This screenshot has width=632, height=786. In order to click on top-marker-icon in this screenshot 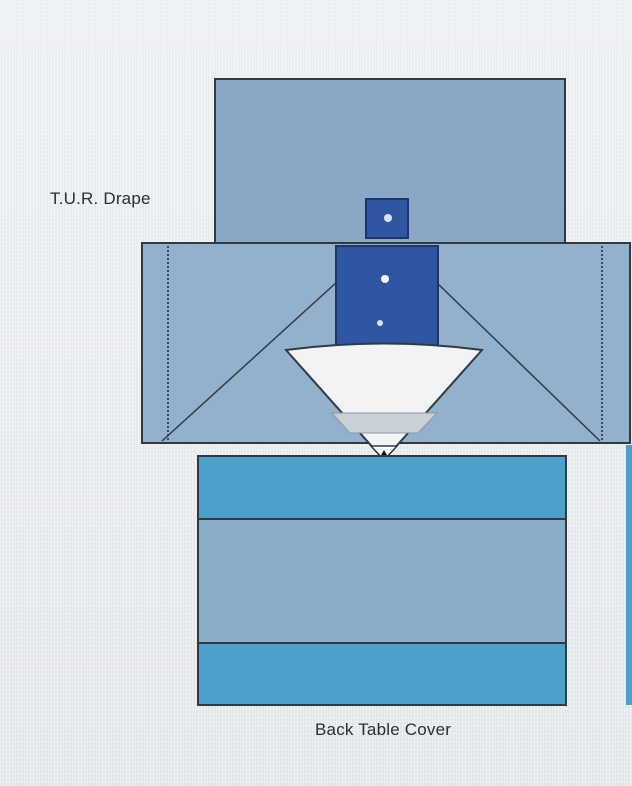, I will do `click(388, 218)`.